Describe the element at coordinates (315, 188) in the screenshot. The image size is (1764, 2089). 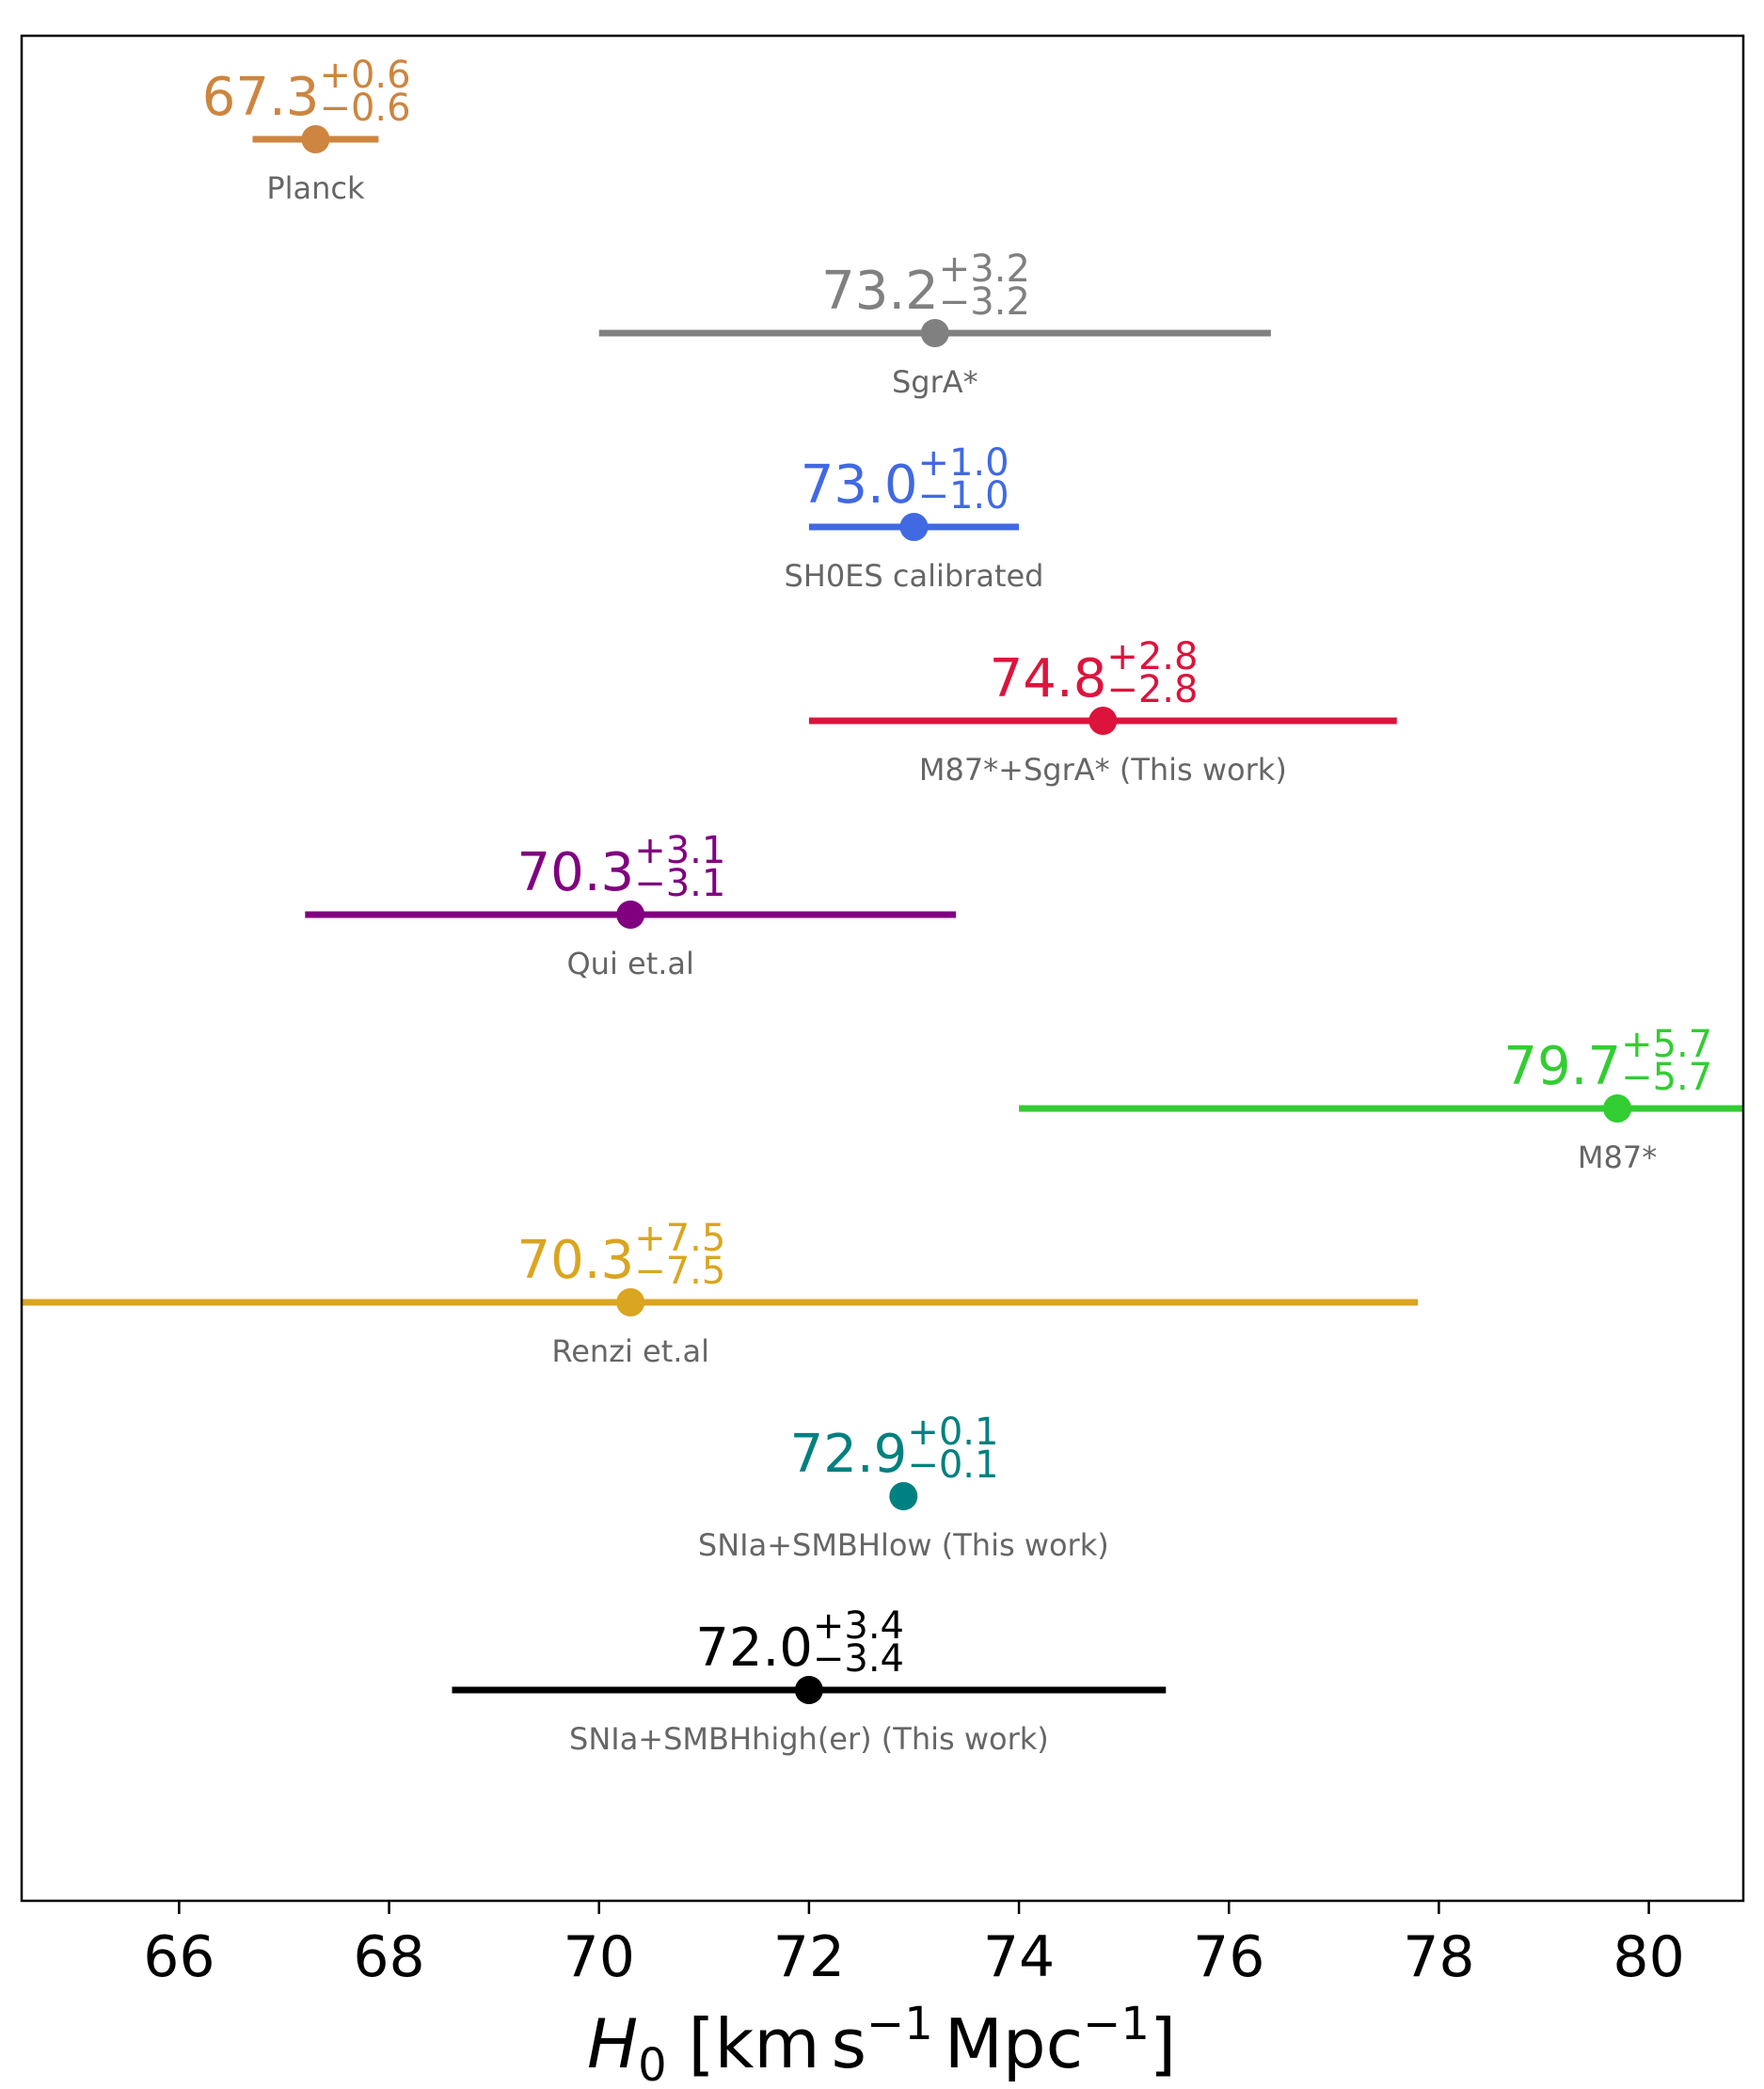
I see `series-label-0: Planck` at that location.